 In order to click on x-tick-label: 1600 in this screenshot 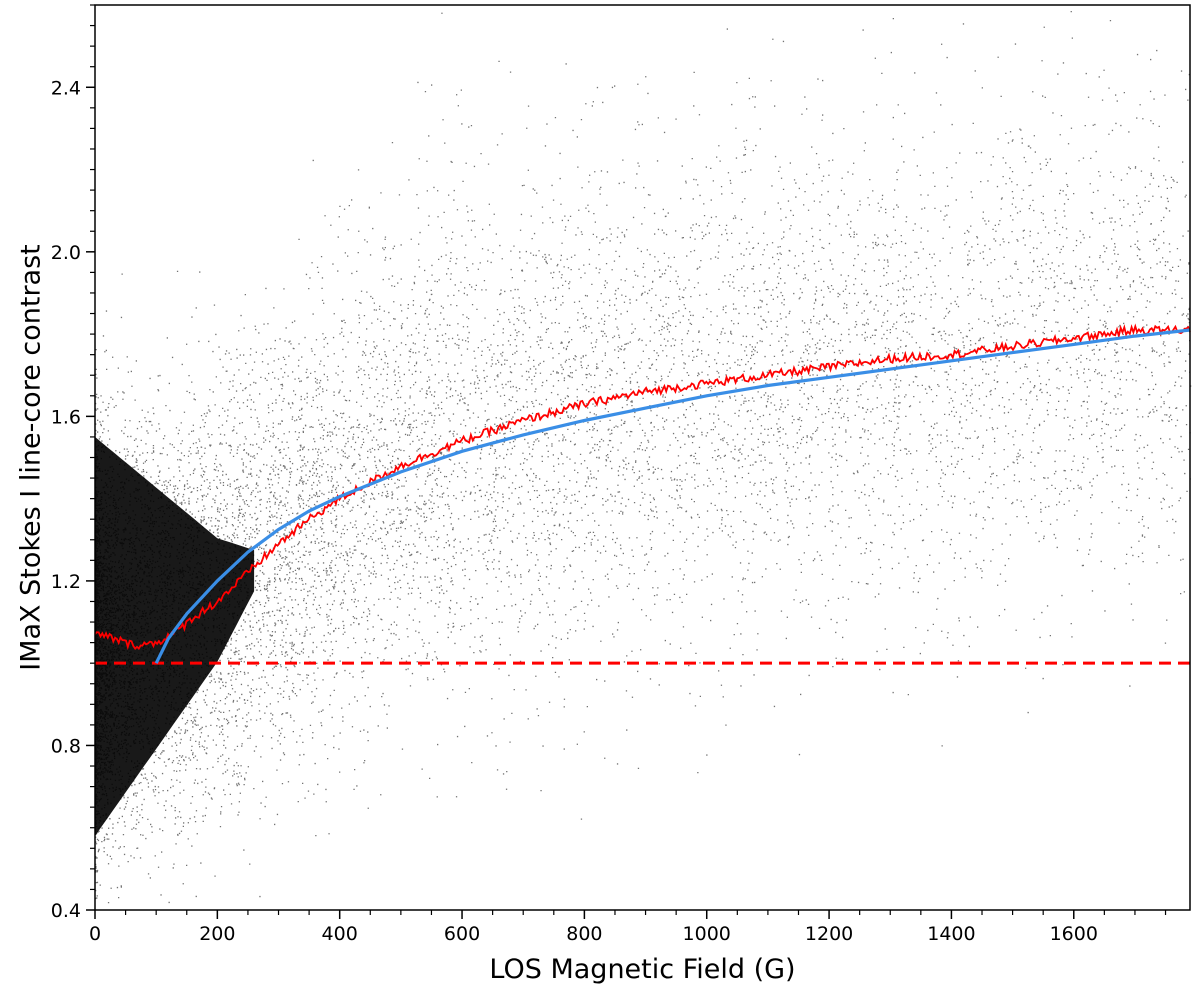, I will do `click(1074, 934)`.